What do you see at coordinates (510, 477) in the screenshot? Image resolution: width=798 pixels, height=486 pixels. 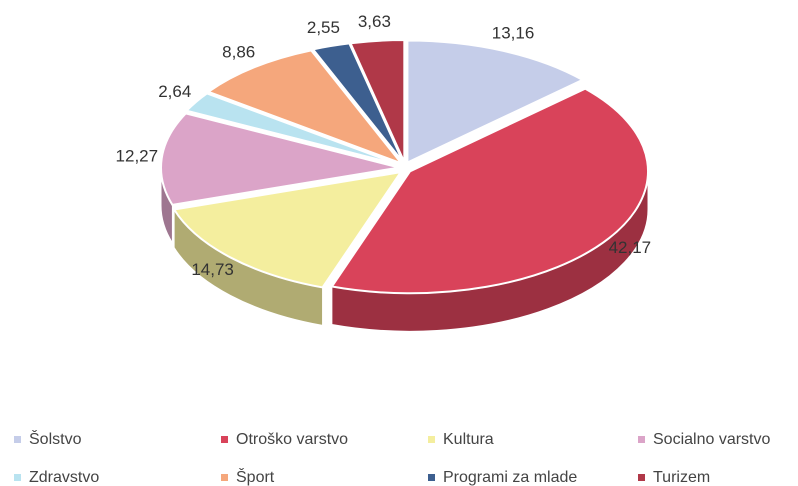 I see `legend-label: Programi za mlade` at bounding box center [510, 477].